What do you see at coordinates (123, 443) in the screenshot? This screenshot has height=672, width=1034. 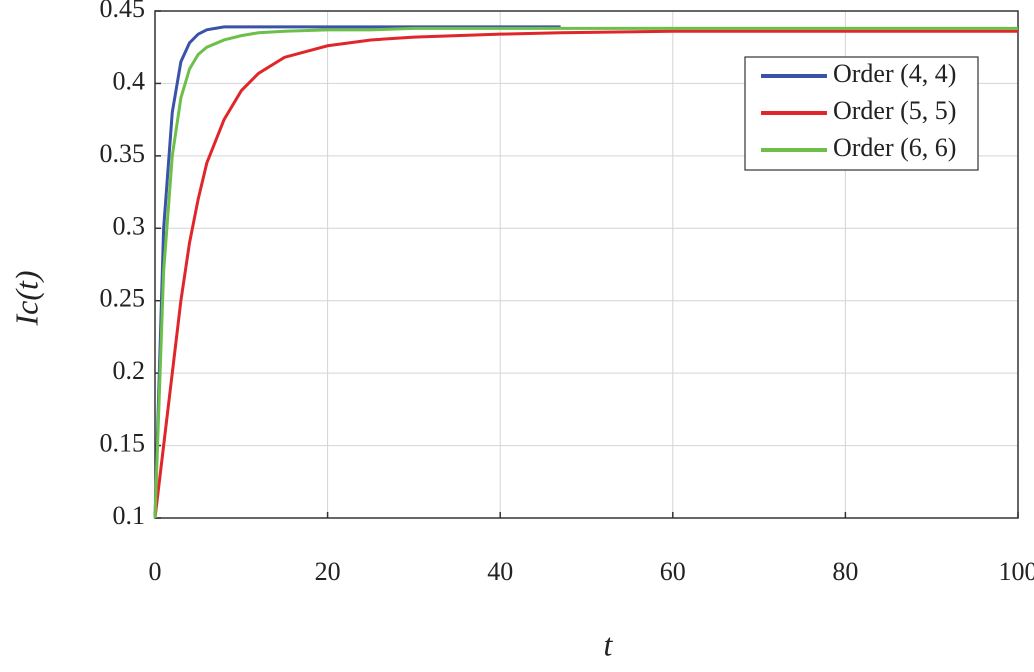 I see `y-tick-label: 0.15` at bounding box center [123, 443].